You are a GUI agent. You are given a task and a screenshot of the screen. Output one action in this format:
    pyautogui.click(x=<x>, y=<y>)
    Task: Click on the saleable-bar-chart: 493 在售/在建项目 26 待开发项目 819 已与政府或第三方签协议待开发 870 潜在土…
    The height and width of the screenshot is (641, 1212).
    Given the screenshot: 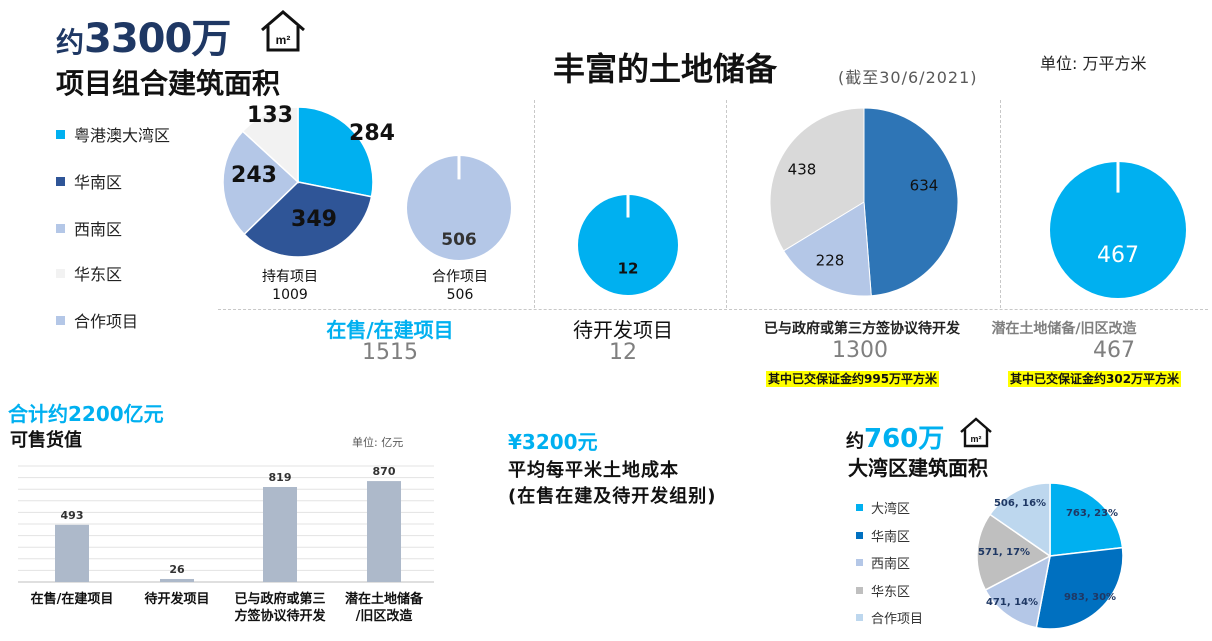 What is the action you would take?
    pyautogui.click(x=226, y=544)
    